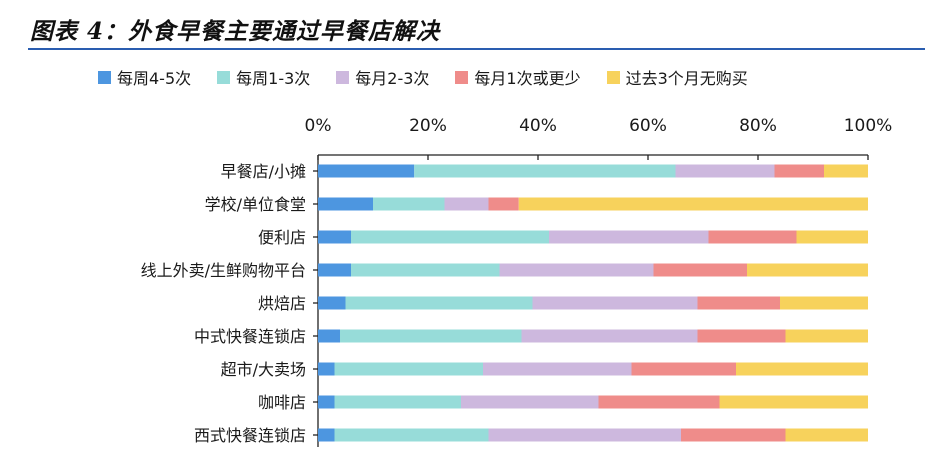 The image size is (925, 458). What do you see at coordinates (282, 303) in the screenshot?
I see `category-label: 烘焙店` at bounding box center [282, 303].